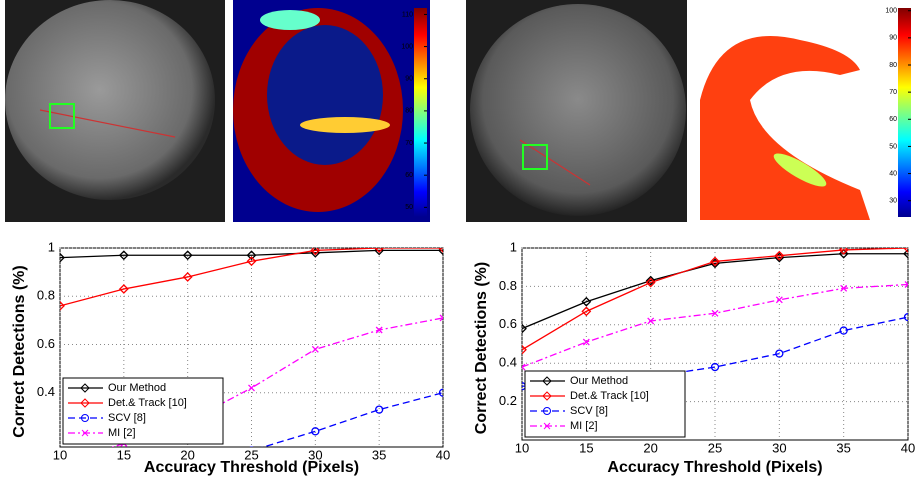  I want to click on colorbar-label: 110, so click(407, 14).